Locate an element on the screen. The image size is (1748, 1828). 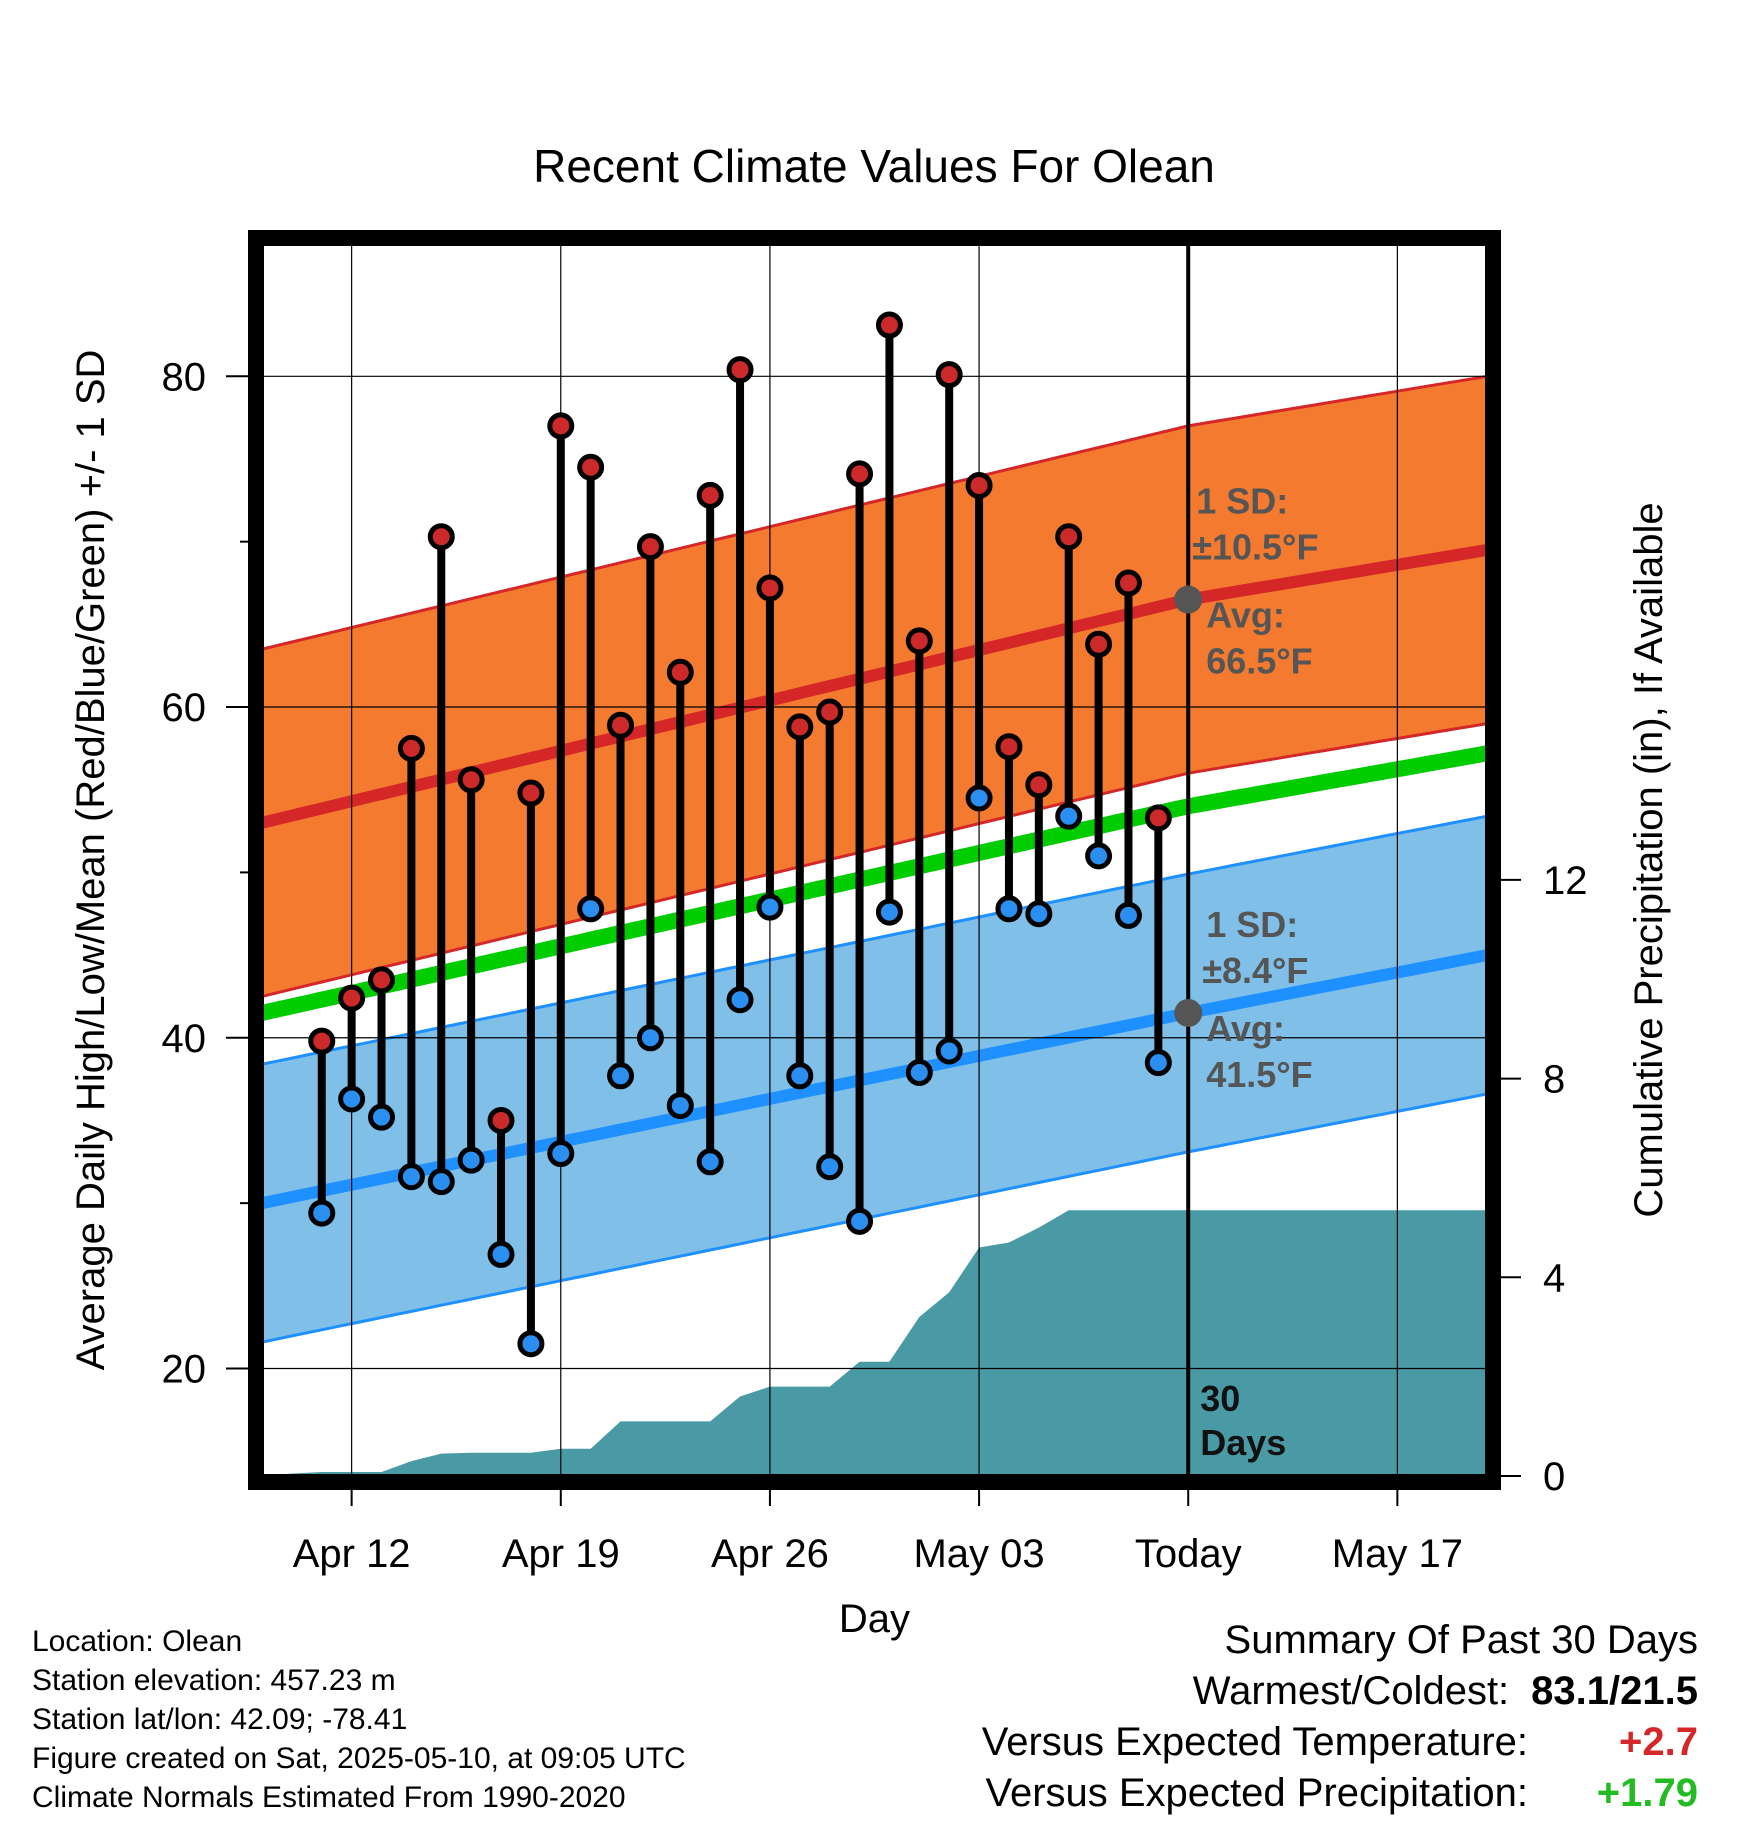
today-low-marker is located at coordinates (1188, 1012).